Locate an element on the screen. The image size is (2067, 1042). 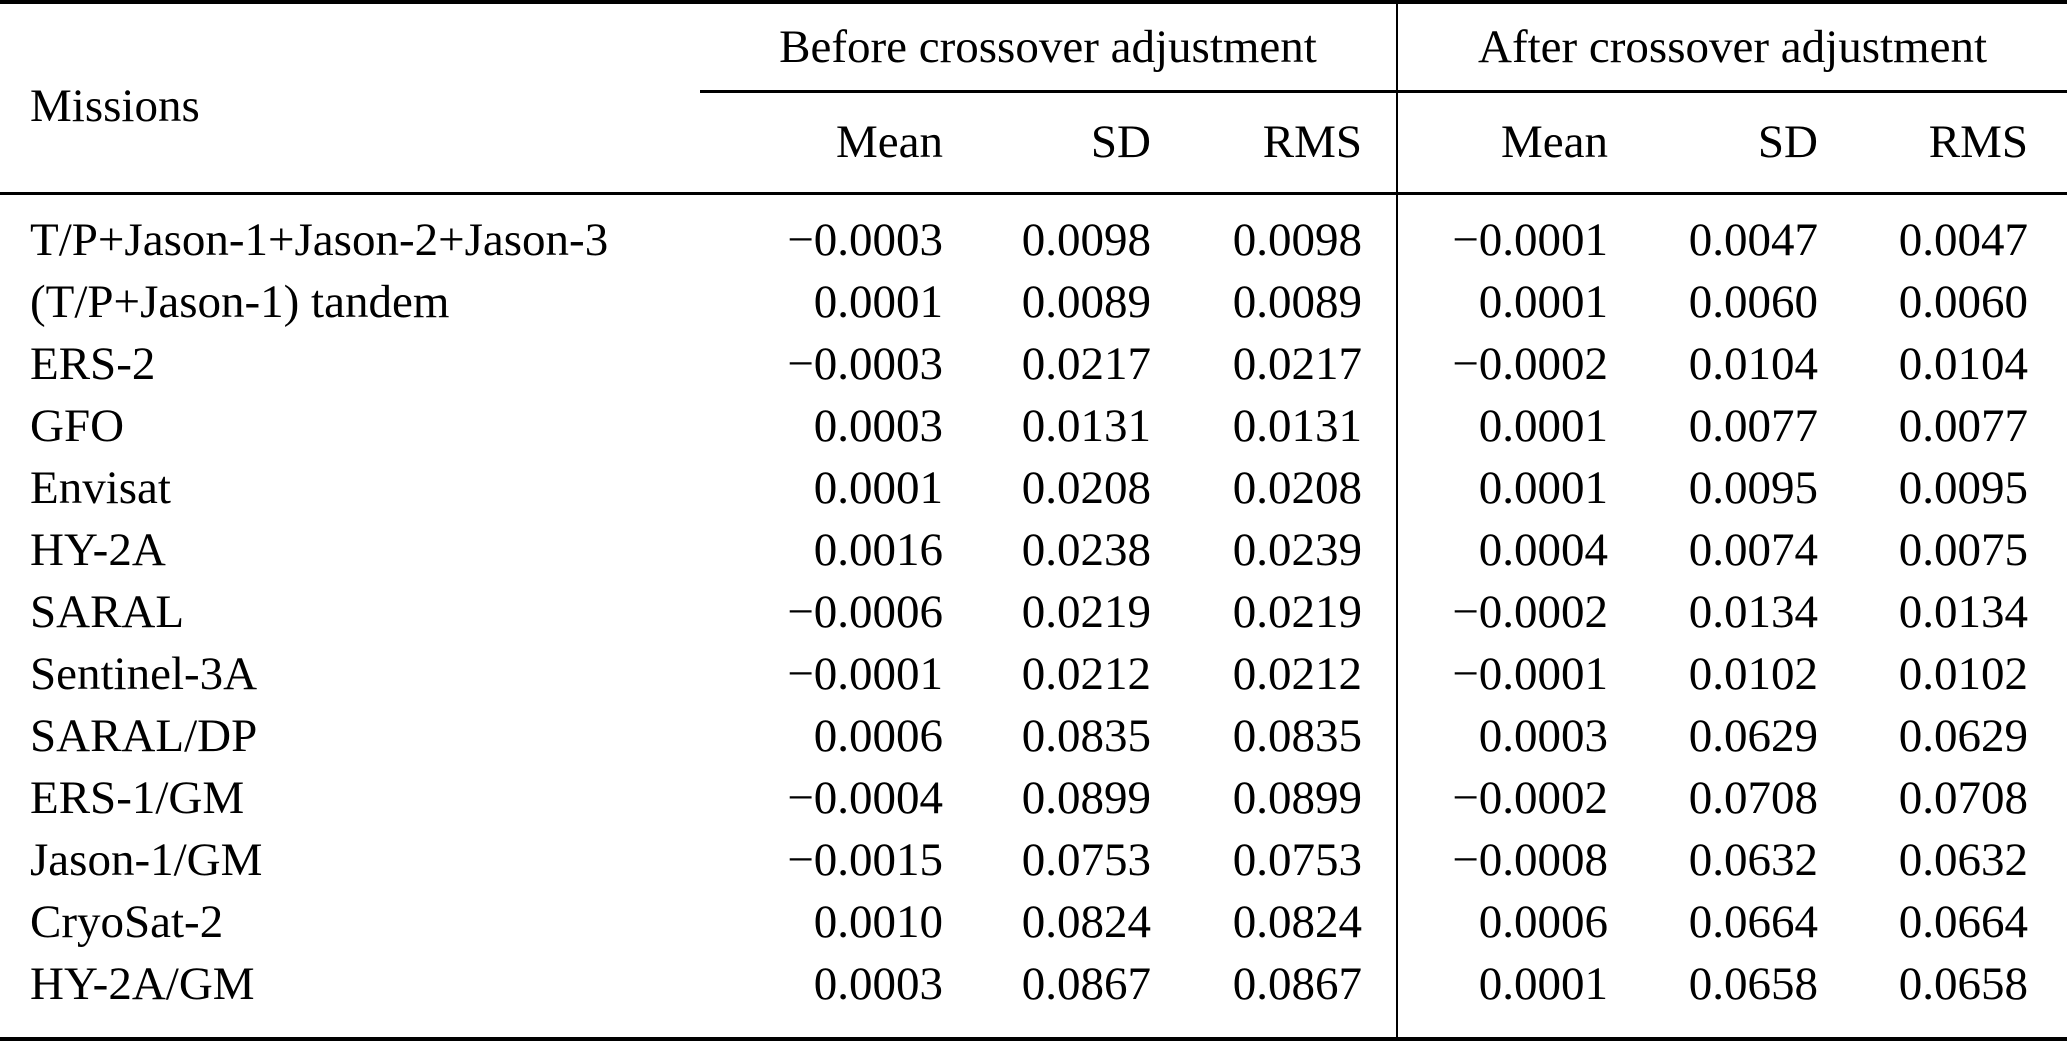
before-sd-value: 0.0753 is located at coordinates (1086, 860).